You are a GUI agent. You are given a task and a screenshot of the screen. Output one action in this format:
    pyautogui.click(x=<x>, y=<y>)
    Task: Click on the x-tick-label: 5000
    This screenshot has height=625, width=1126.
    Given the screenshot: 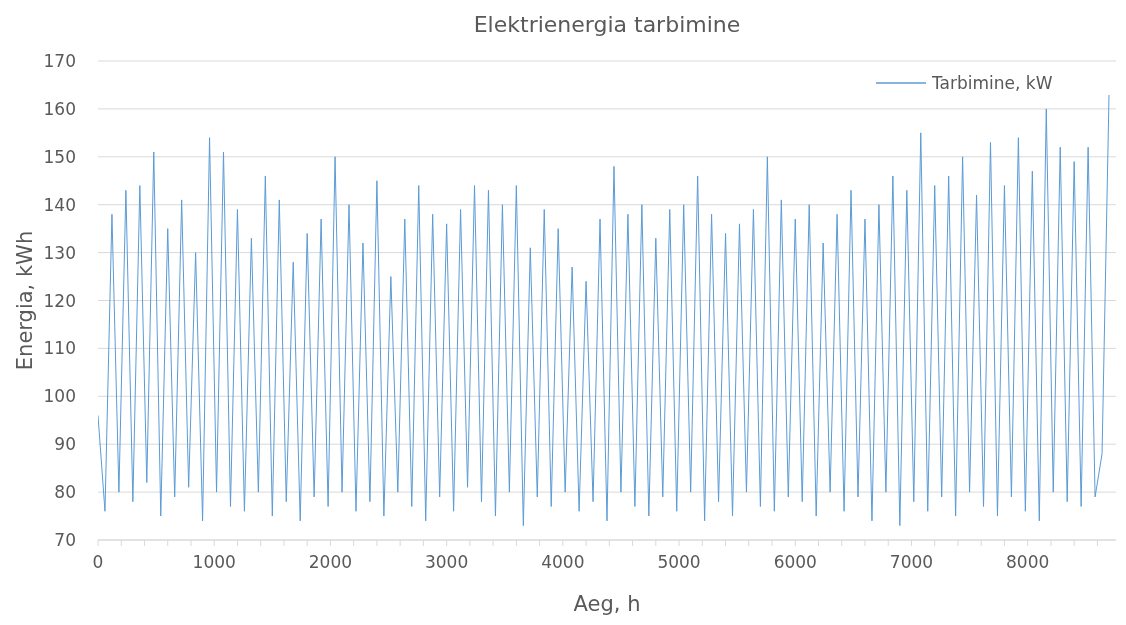 What is the action you would take?
    pyautogui.click(x=679, y=562)
    